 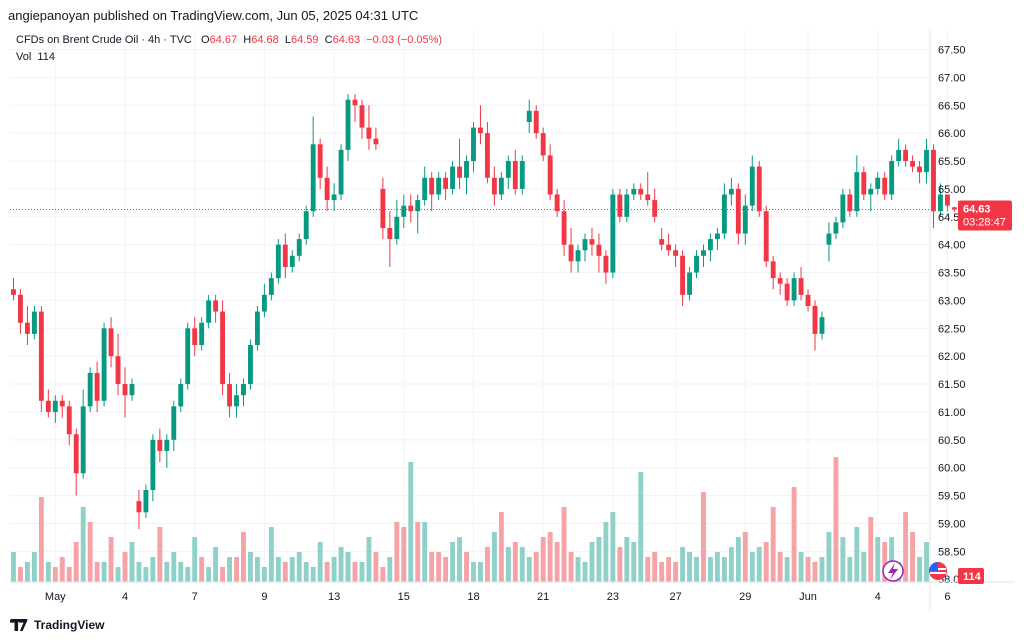 I want to click on lightning-icon, so click(x=893, y=571).